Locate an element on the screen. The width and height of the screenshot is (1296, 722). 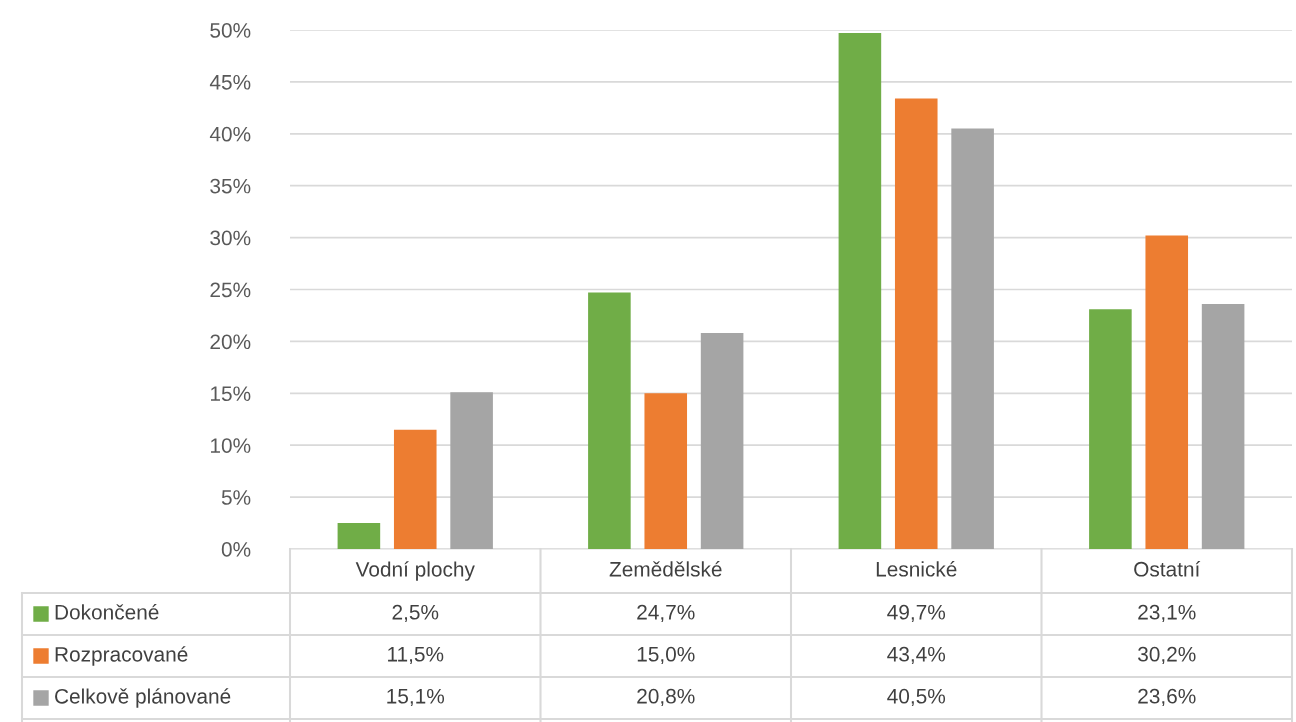
y-tick-label: 20% is located at coordinates (230, 342).